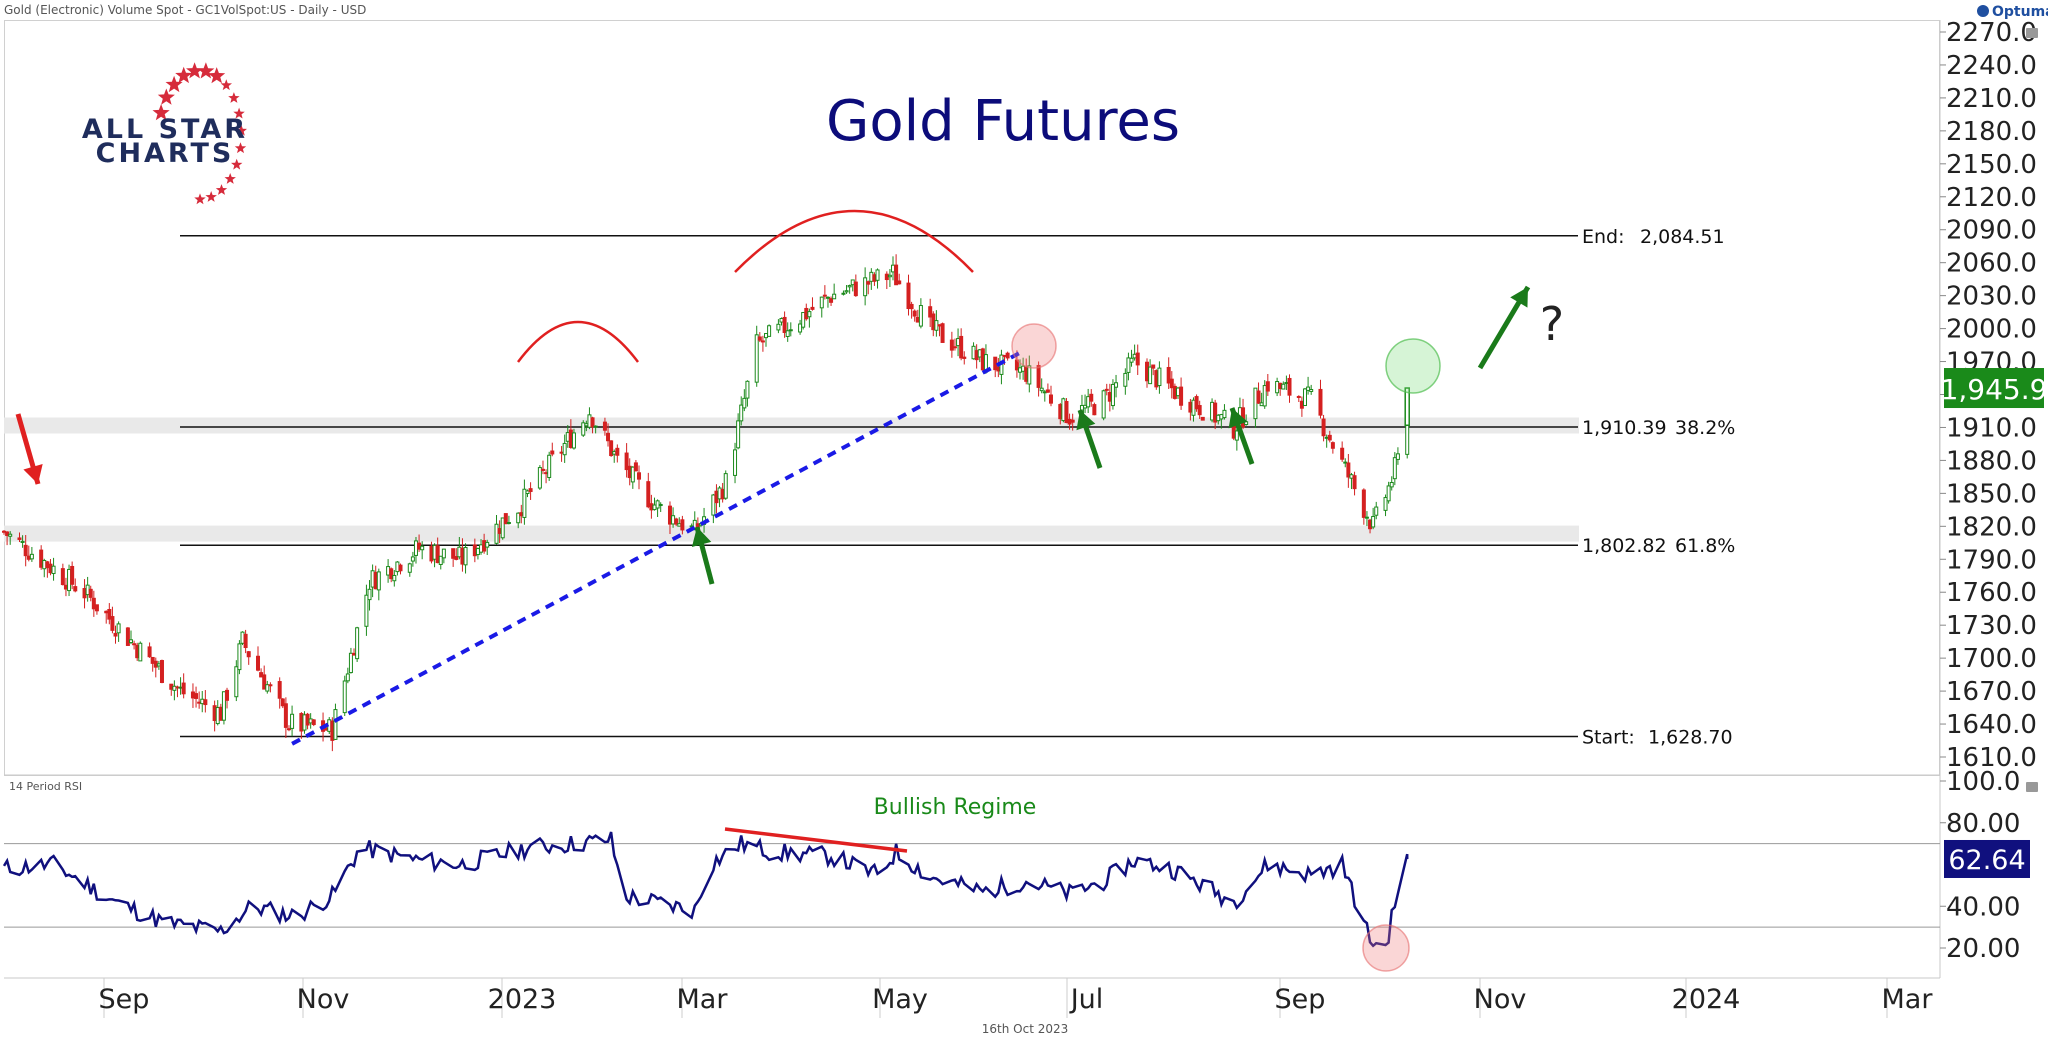 This screenshot has width=2048, height=1048. I want to click on green-up-arrow-head, so click(1238, 418).